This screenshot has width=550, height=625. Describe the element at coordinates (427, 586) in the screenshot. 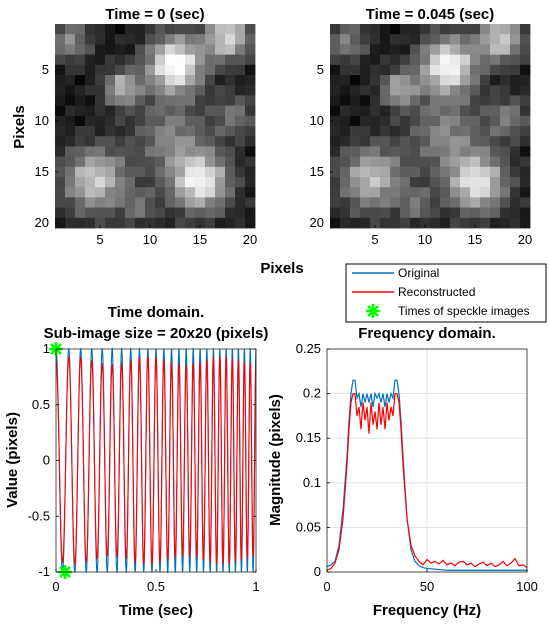

I see `x-tick-label: 50` at that location.